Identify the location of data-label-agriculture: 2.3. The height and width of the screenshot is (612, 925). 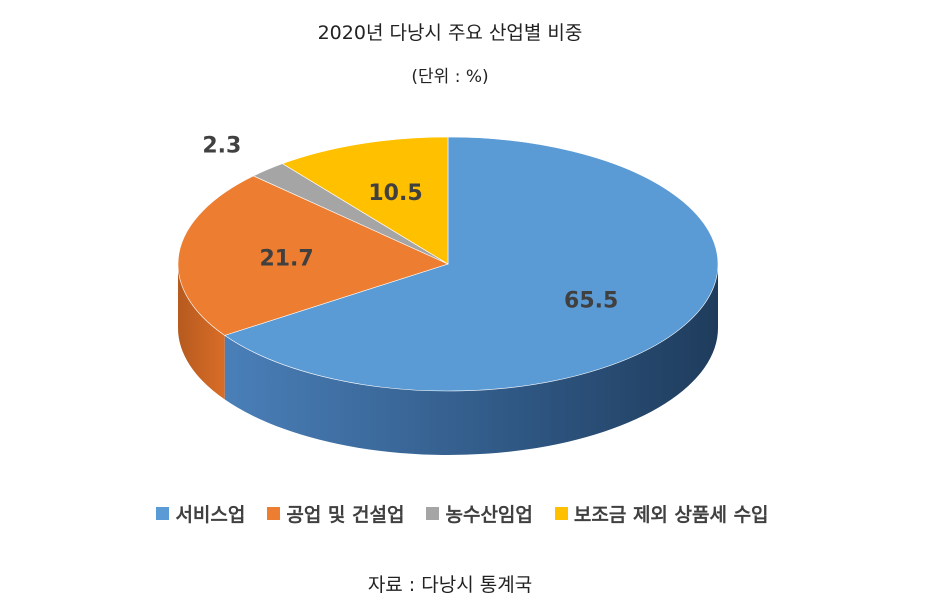
(221, 146).